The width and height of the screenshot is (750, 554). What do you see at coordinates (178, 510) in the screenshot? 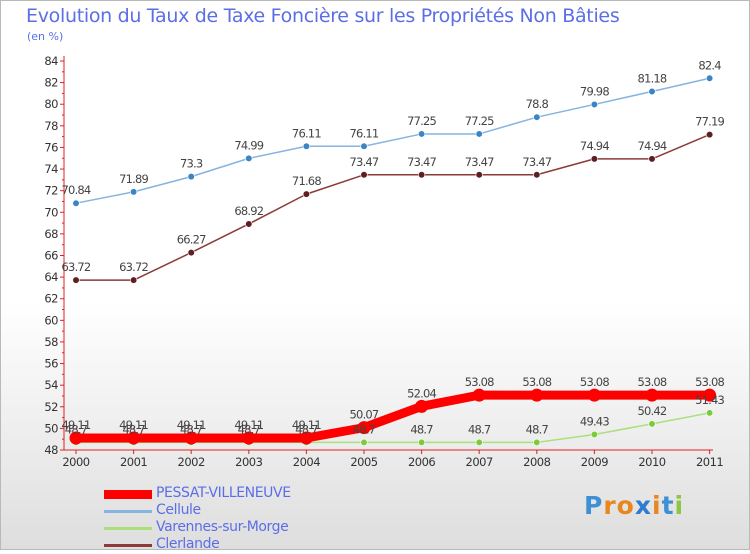
I see `legend-label: Cellule` at bounding box center [178, 510].